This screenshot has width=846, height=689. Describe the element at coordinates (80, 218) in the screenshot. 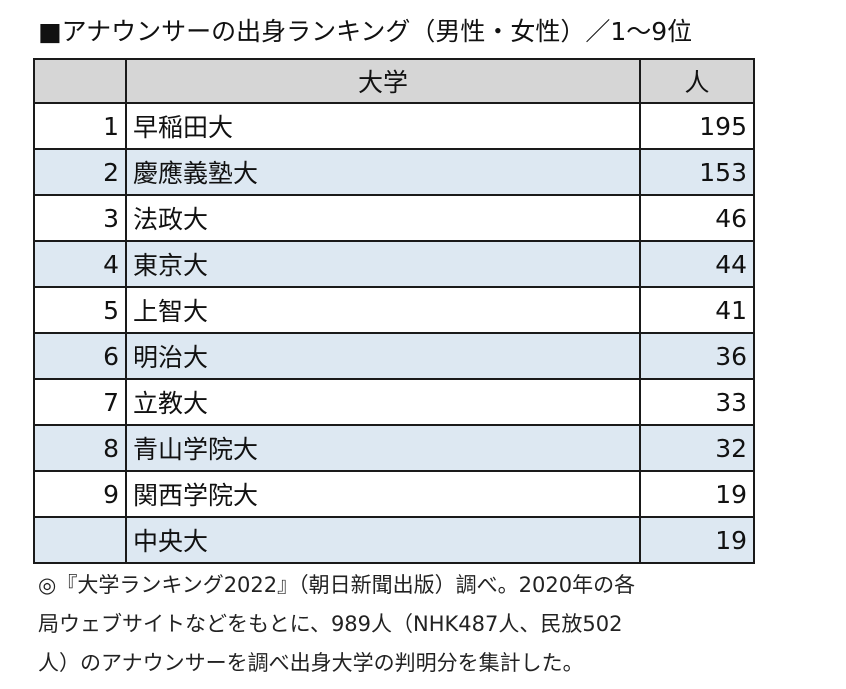

I see `rank-cell: 3` at that location.